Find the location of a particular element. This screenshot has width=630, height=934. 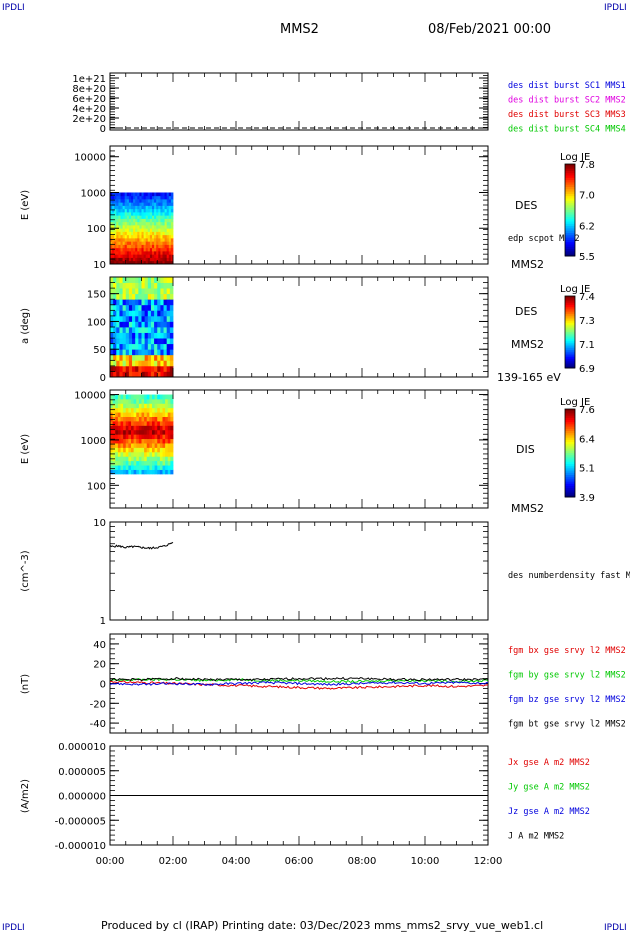

density-frame is located at coordinates (299, 571).